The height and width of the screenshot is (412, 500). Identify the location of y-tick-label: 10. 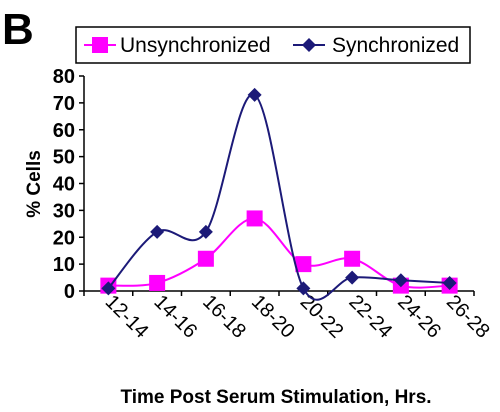
(64, 265).